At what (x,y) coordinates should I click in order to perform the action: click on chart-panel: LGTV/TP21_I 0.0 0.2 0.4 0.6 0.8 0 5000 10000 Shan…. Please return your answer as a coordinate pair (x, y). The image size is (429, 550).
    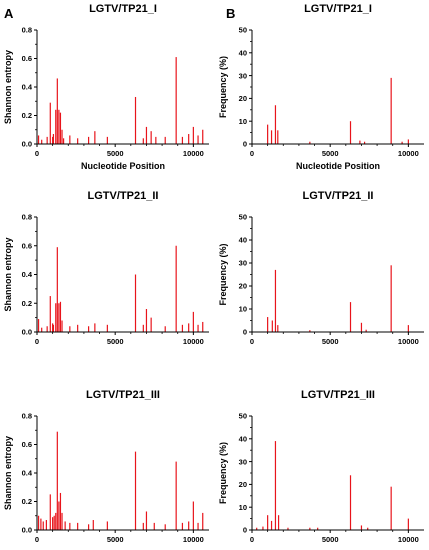
    Looking at the image, I should click on (106, 87).